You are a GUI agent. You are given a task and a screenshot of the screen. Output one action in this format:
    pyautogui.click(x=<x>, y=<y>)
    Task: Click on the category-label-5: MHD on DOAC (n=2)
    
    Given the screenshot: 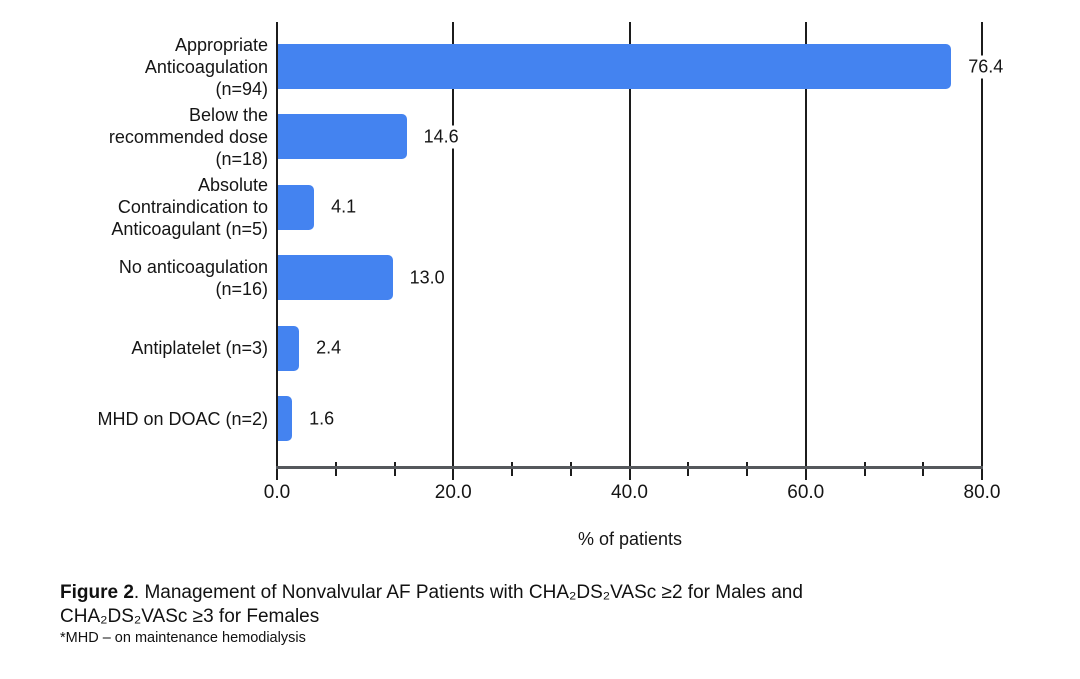 What is the action you would take?
    pyautogui.click(x=134, y=419)
    